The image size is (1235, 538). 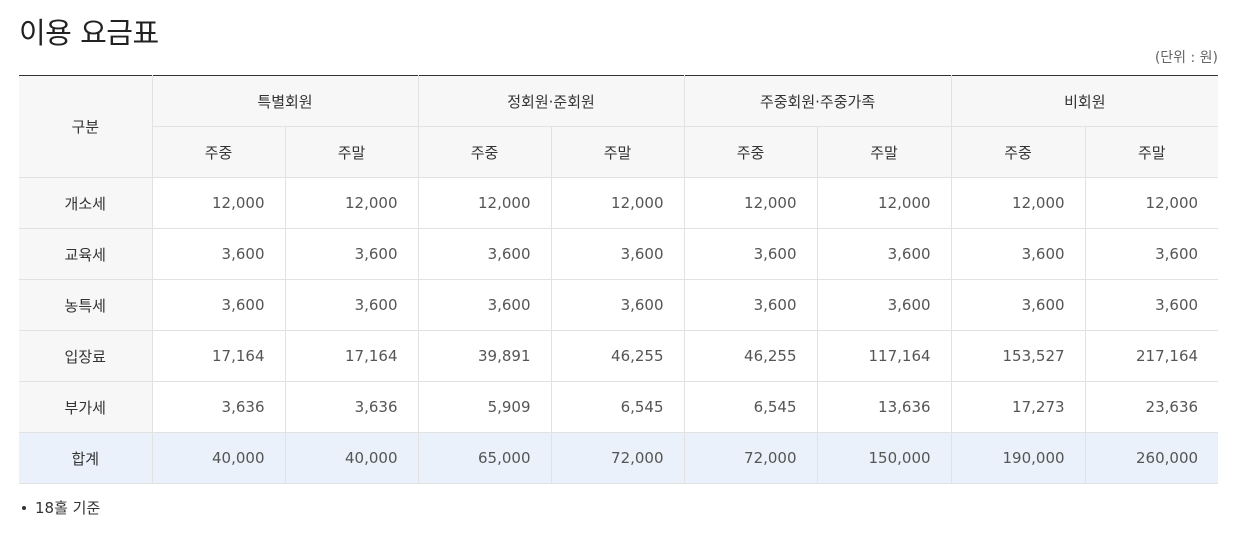 I want to click on row-label: 농특세, so click(x=86, y=305).